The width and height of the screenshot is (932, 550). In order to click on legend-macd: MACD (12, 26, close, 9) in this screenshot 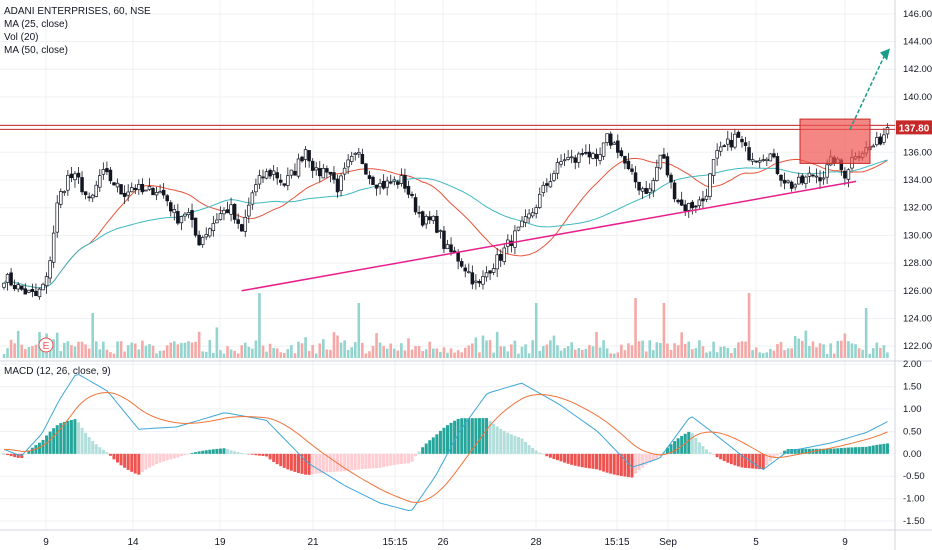, I will do `click(57, 371)`.